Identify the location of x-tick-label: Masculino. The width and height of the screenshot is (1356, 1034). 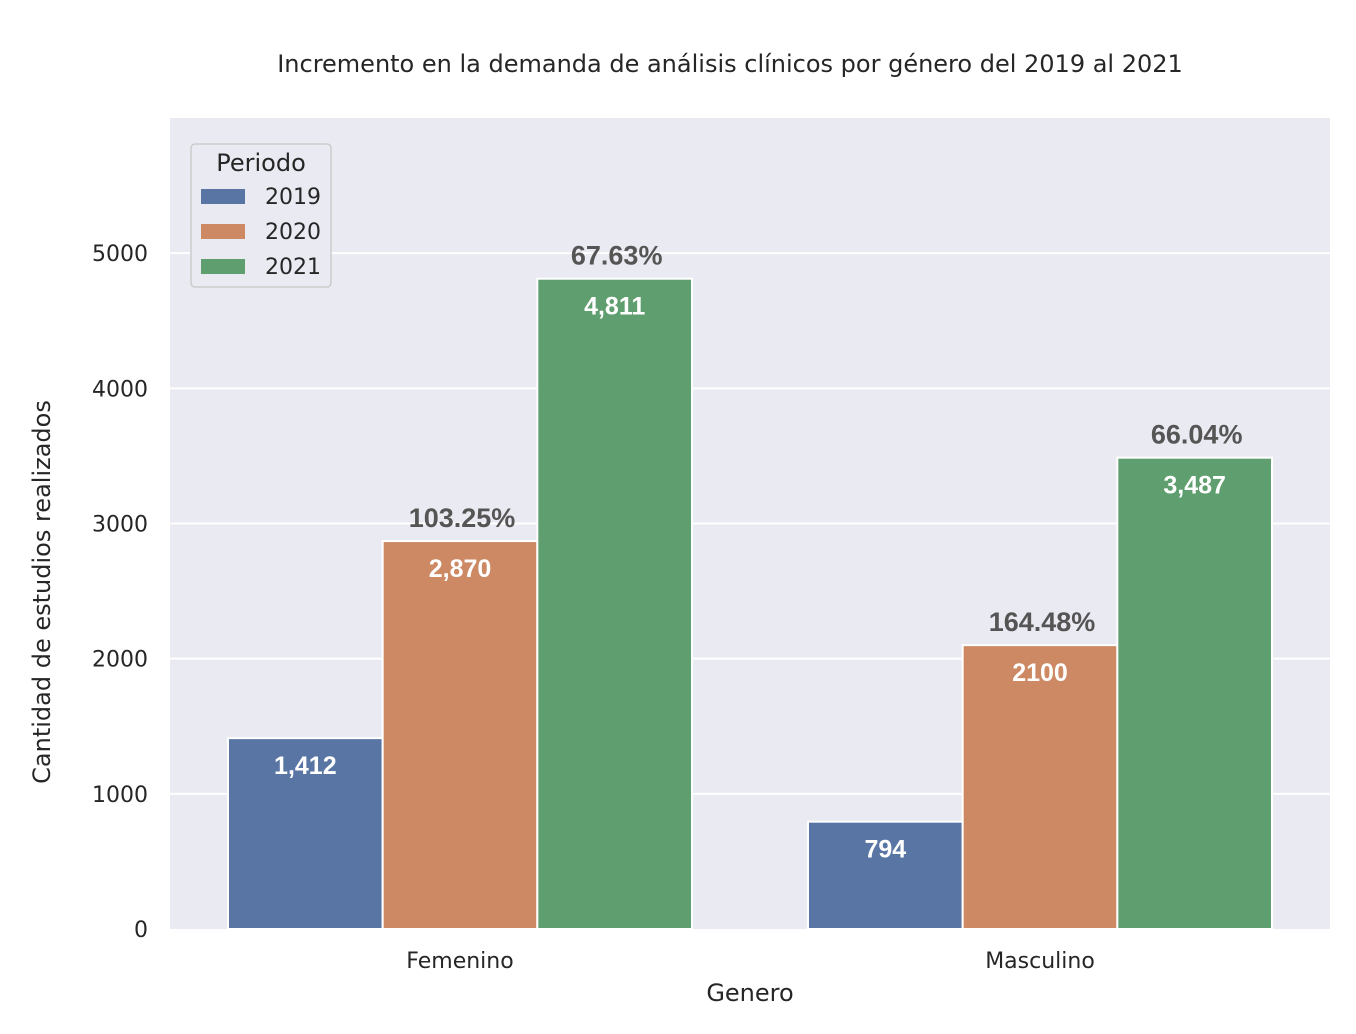
(1040, 961).